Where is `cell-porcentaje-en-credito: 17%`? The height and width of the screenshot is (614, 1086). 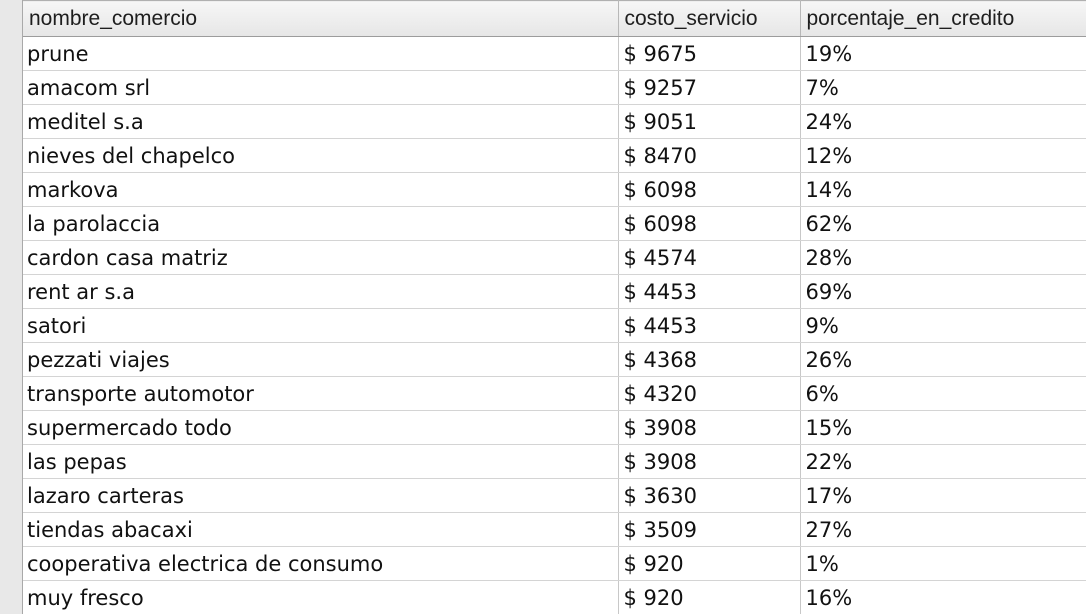
cell-porcentaje-en-credito: 17% is located at coordinates (943, 495).